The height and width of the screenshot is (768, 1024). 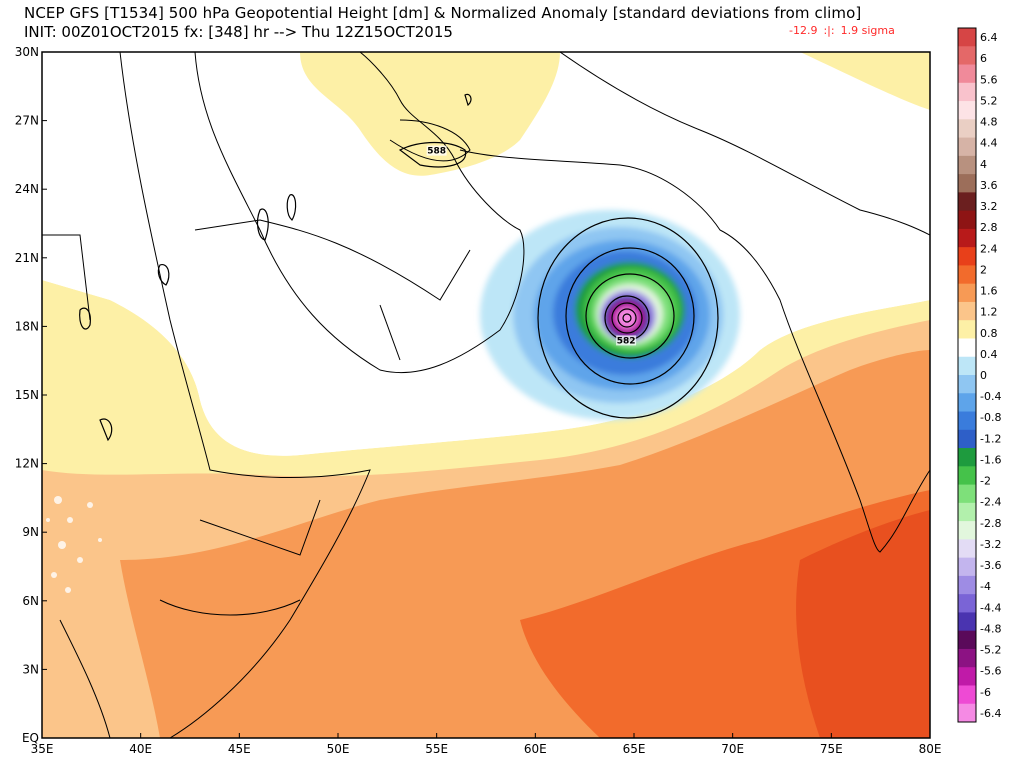 What do you see at coordinates (291, 207) in the screenshot?
I see `contour-588-d` at bounding box center [291, 207].